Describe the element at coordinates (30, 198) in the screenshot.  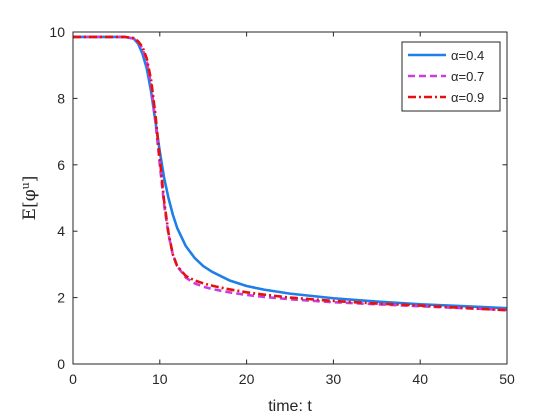
I see `y-axis-label: E[φu]` at that location.